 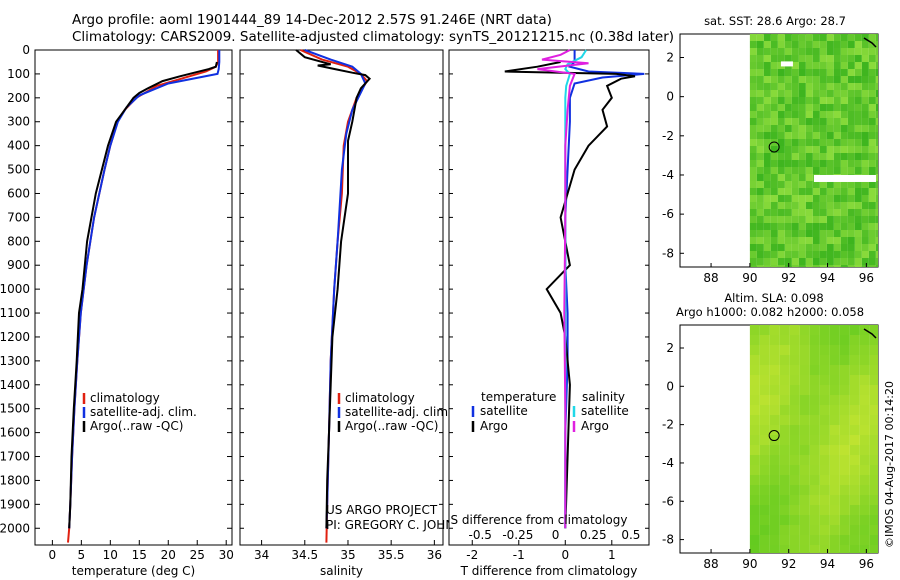 What do you see at coordinates (18, 265) in the screenshot?
I see `y-tick-label: 900` at bounding box center [18, 265].